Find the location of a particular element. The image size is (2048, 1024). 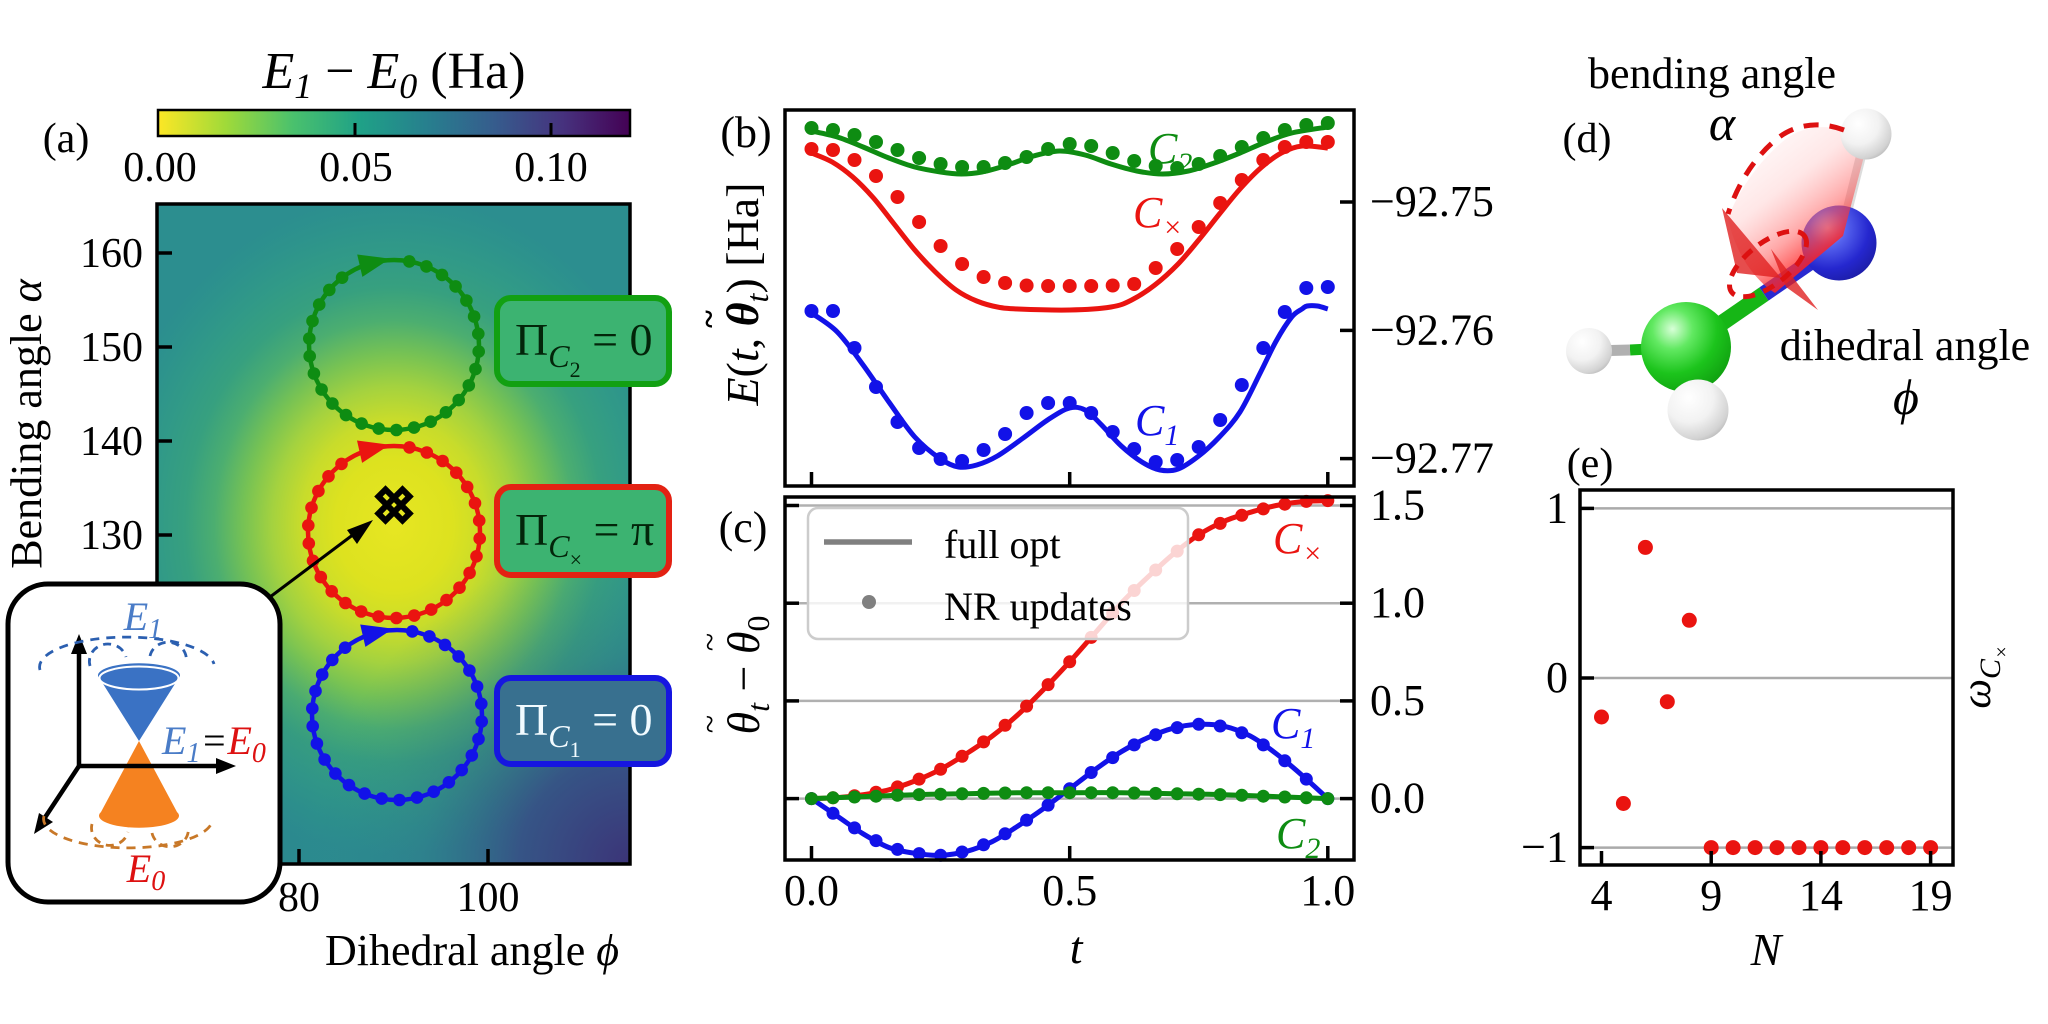

svg-text: N is located at coordinates (1767, 949).